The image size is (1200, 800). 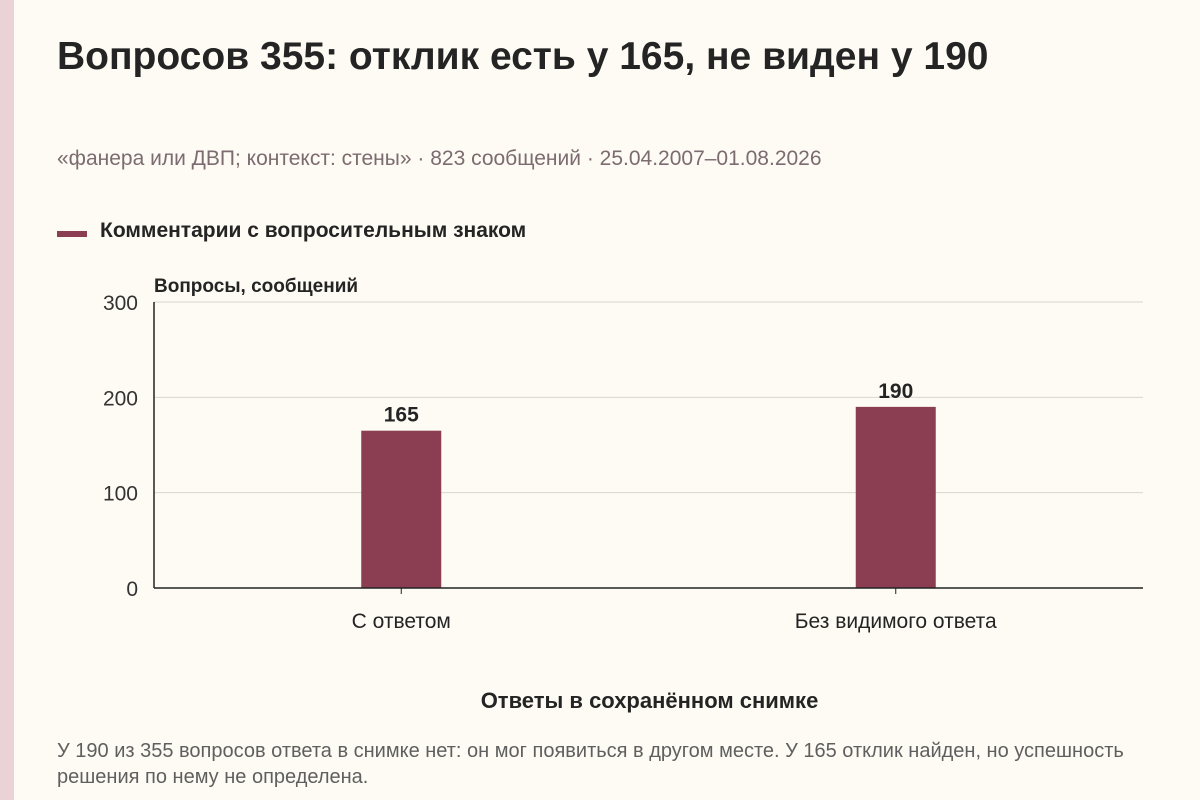 I want to click on data-label: 190, so click(x=895, y=391).